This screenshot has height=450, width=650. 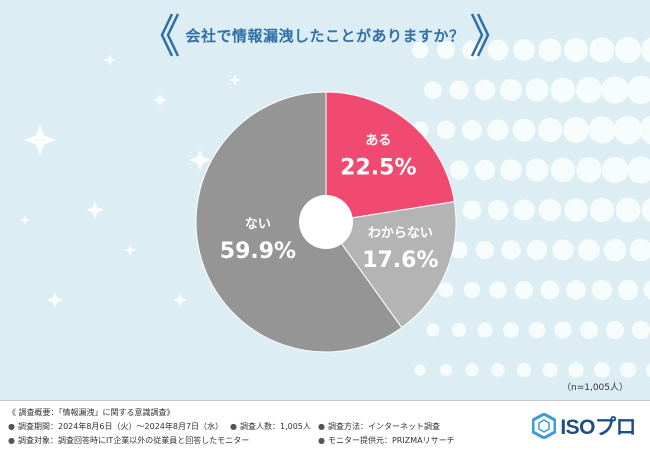 What do you see at coordinates (400, 233) in the screenshot?
I see `slice-label: わからない` at bounding box center [400, 233].